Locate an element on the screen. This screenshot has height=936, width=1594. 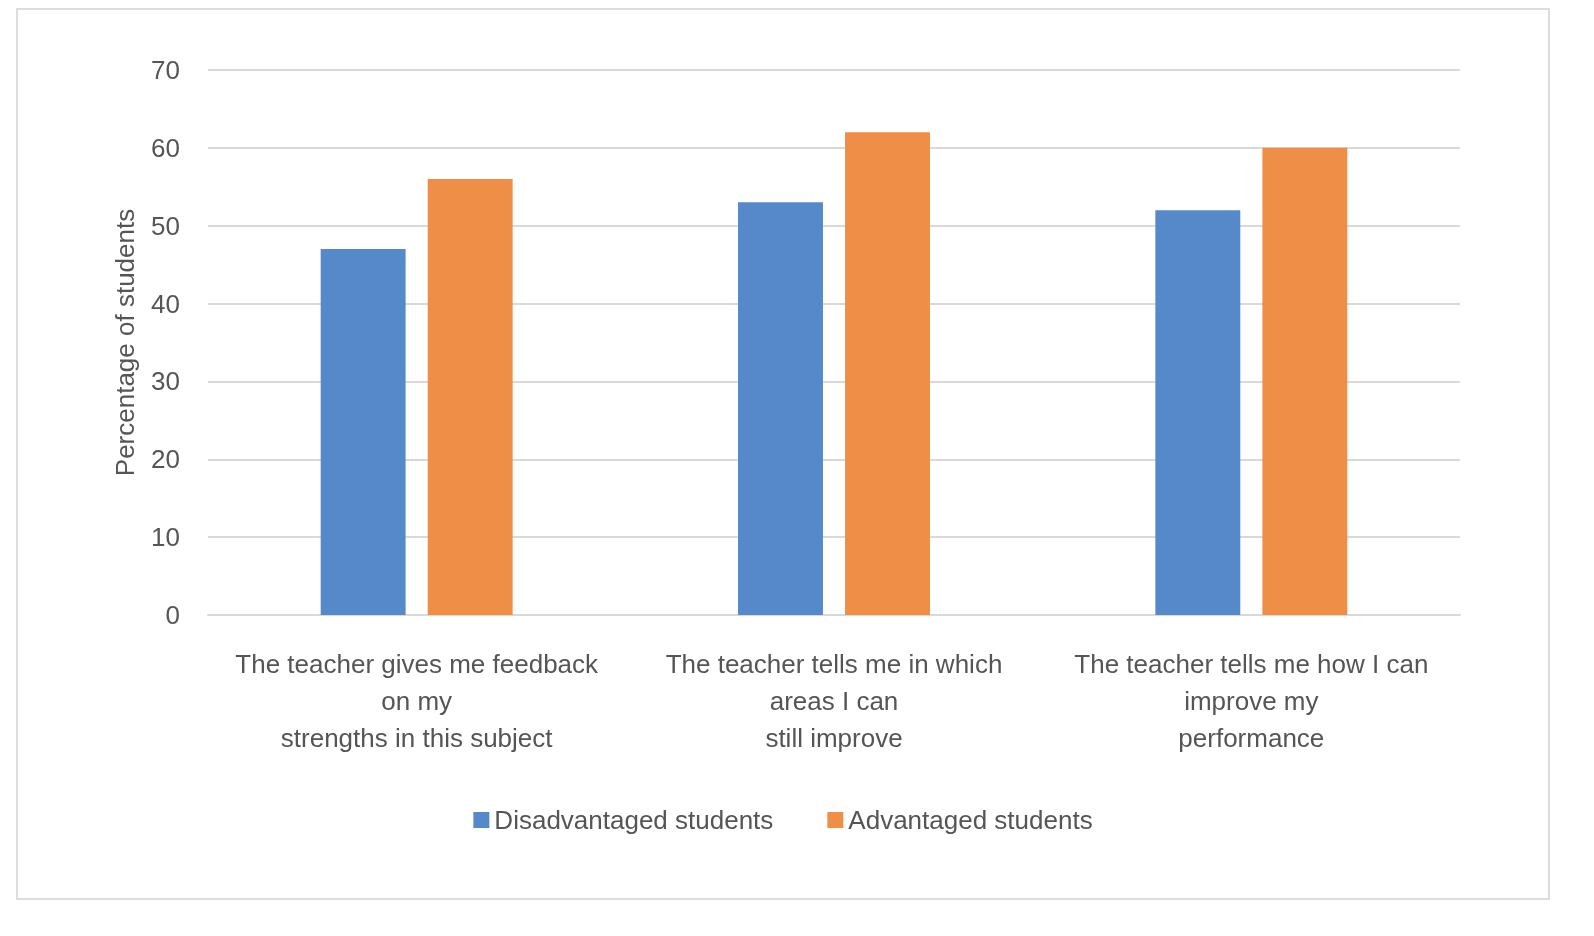
legend-label: Disadvantaged students is located at coordinates (634, 820).